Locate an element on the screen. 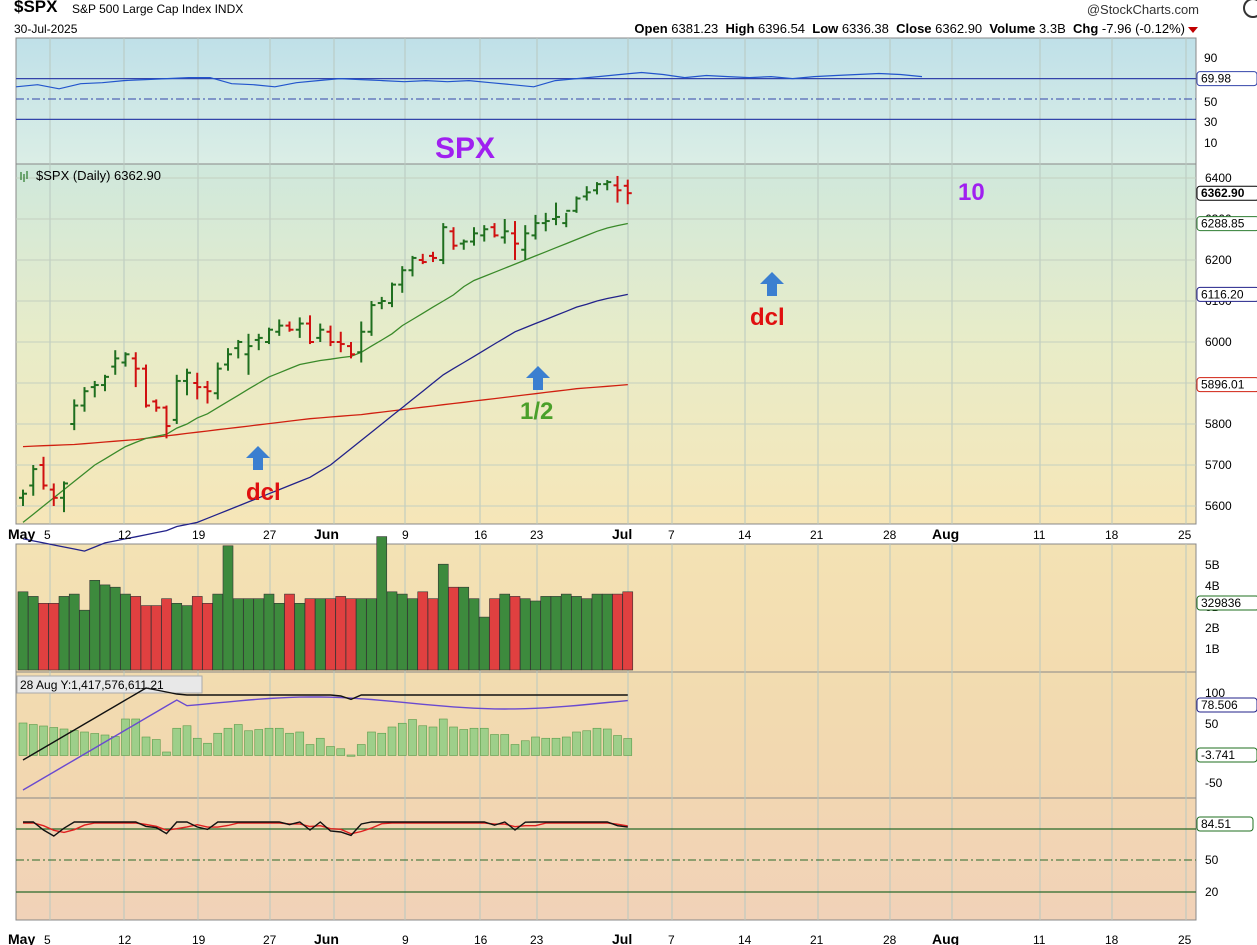 Image resolution: width=1257 pixels, height=945 pixels. x-axis-label: 27 is located at coordinates (270, 535).